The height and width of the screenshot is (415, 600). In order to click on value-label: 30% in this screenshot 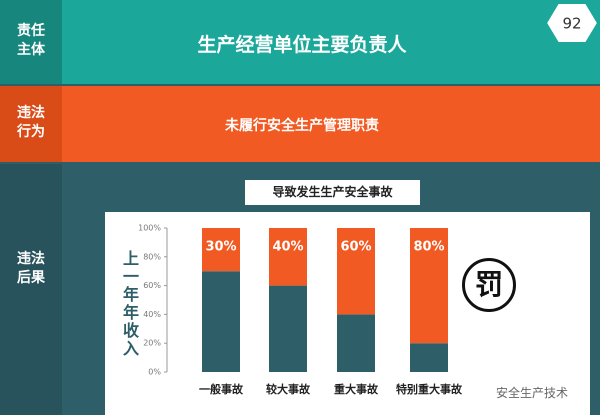, I will do `click(220, 247)`.